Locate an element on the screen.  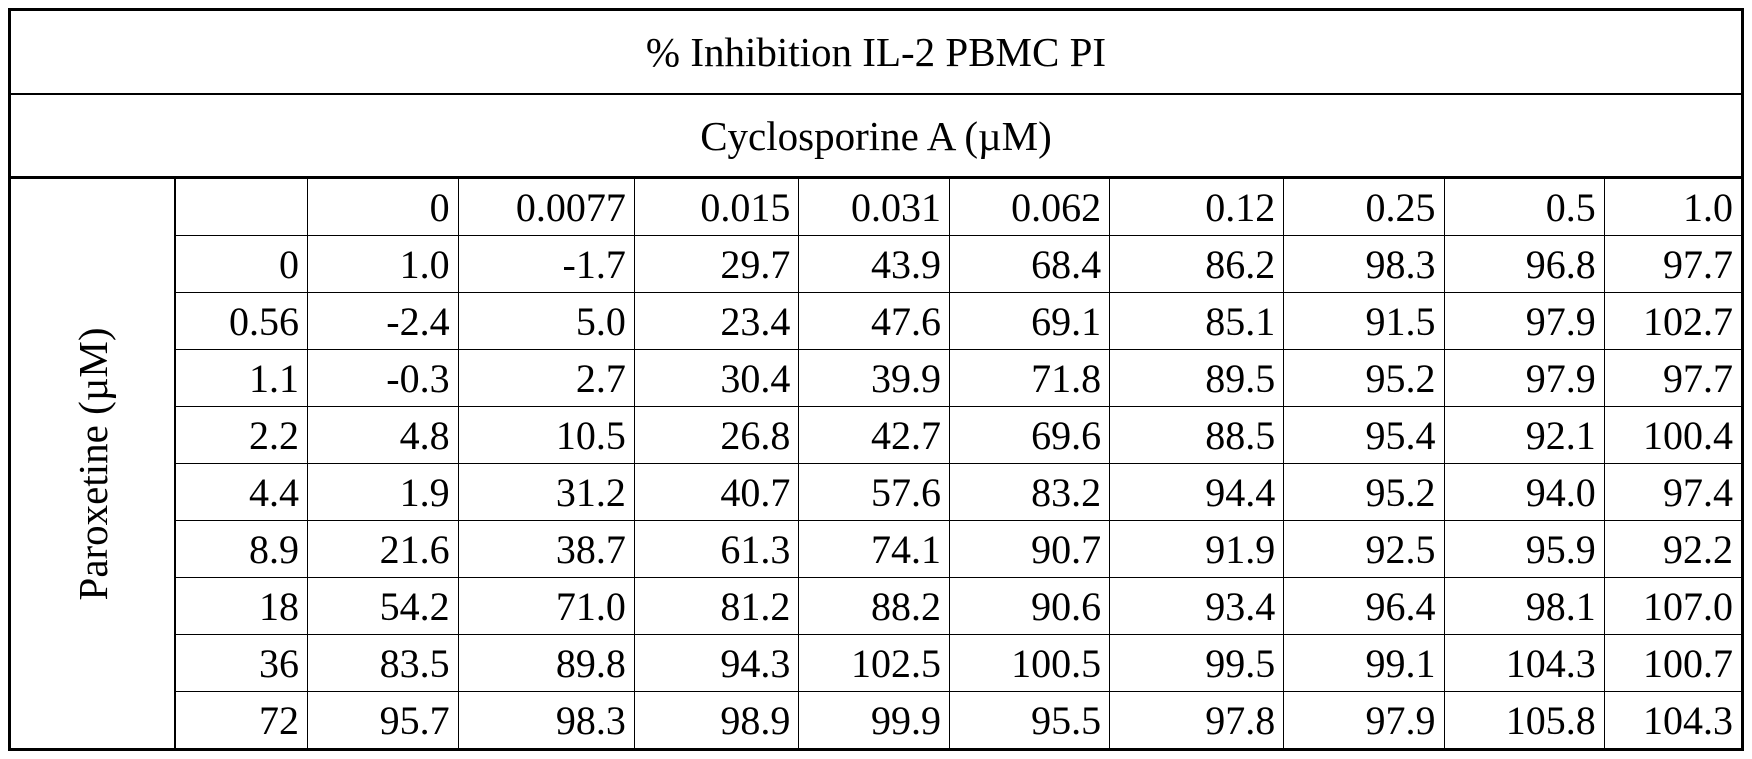
table-row: 1854.271.081.288.290.693.496.498.1107.0 is located at coordinates (957, 606).